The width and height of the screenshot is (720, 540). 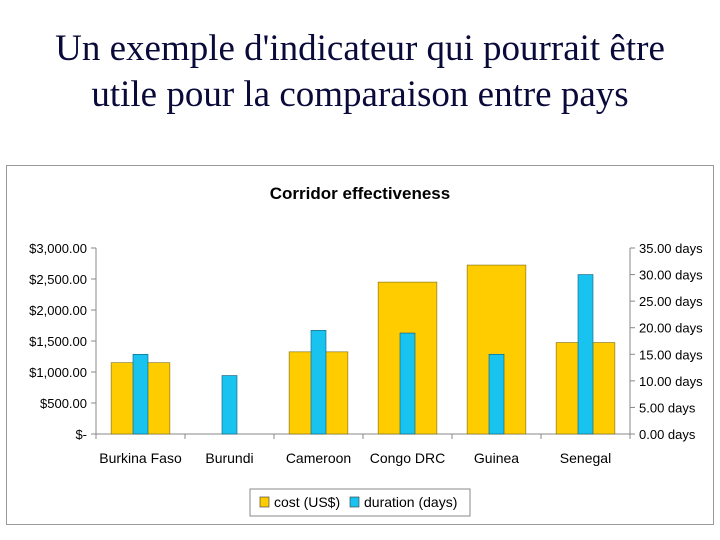 What do you see at coordinates (360, 94) in the screenshot?
I see `slide-title-line-2: utile pour la comparaison entre pays` at bounding box center [360, 94].